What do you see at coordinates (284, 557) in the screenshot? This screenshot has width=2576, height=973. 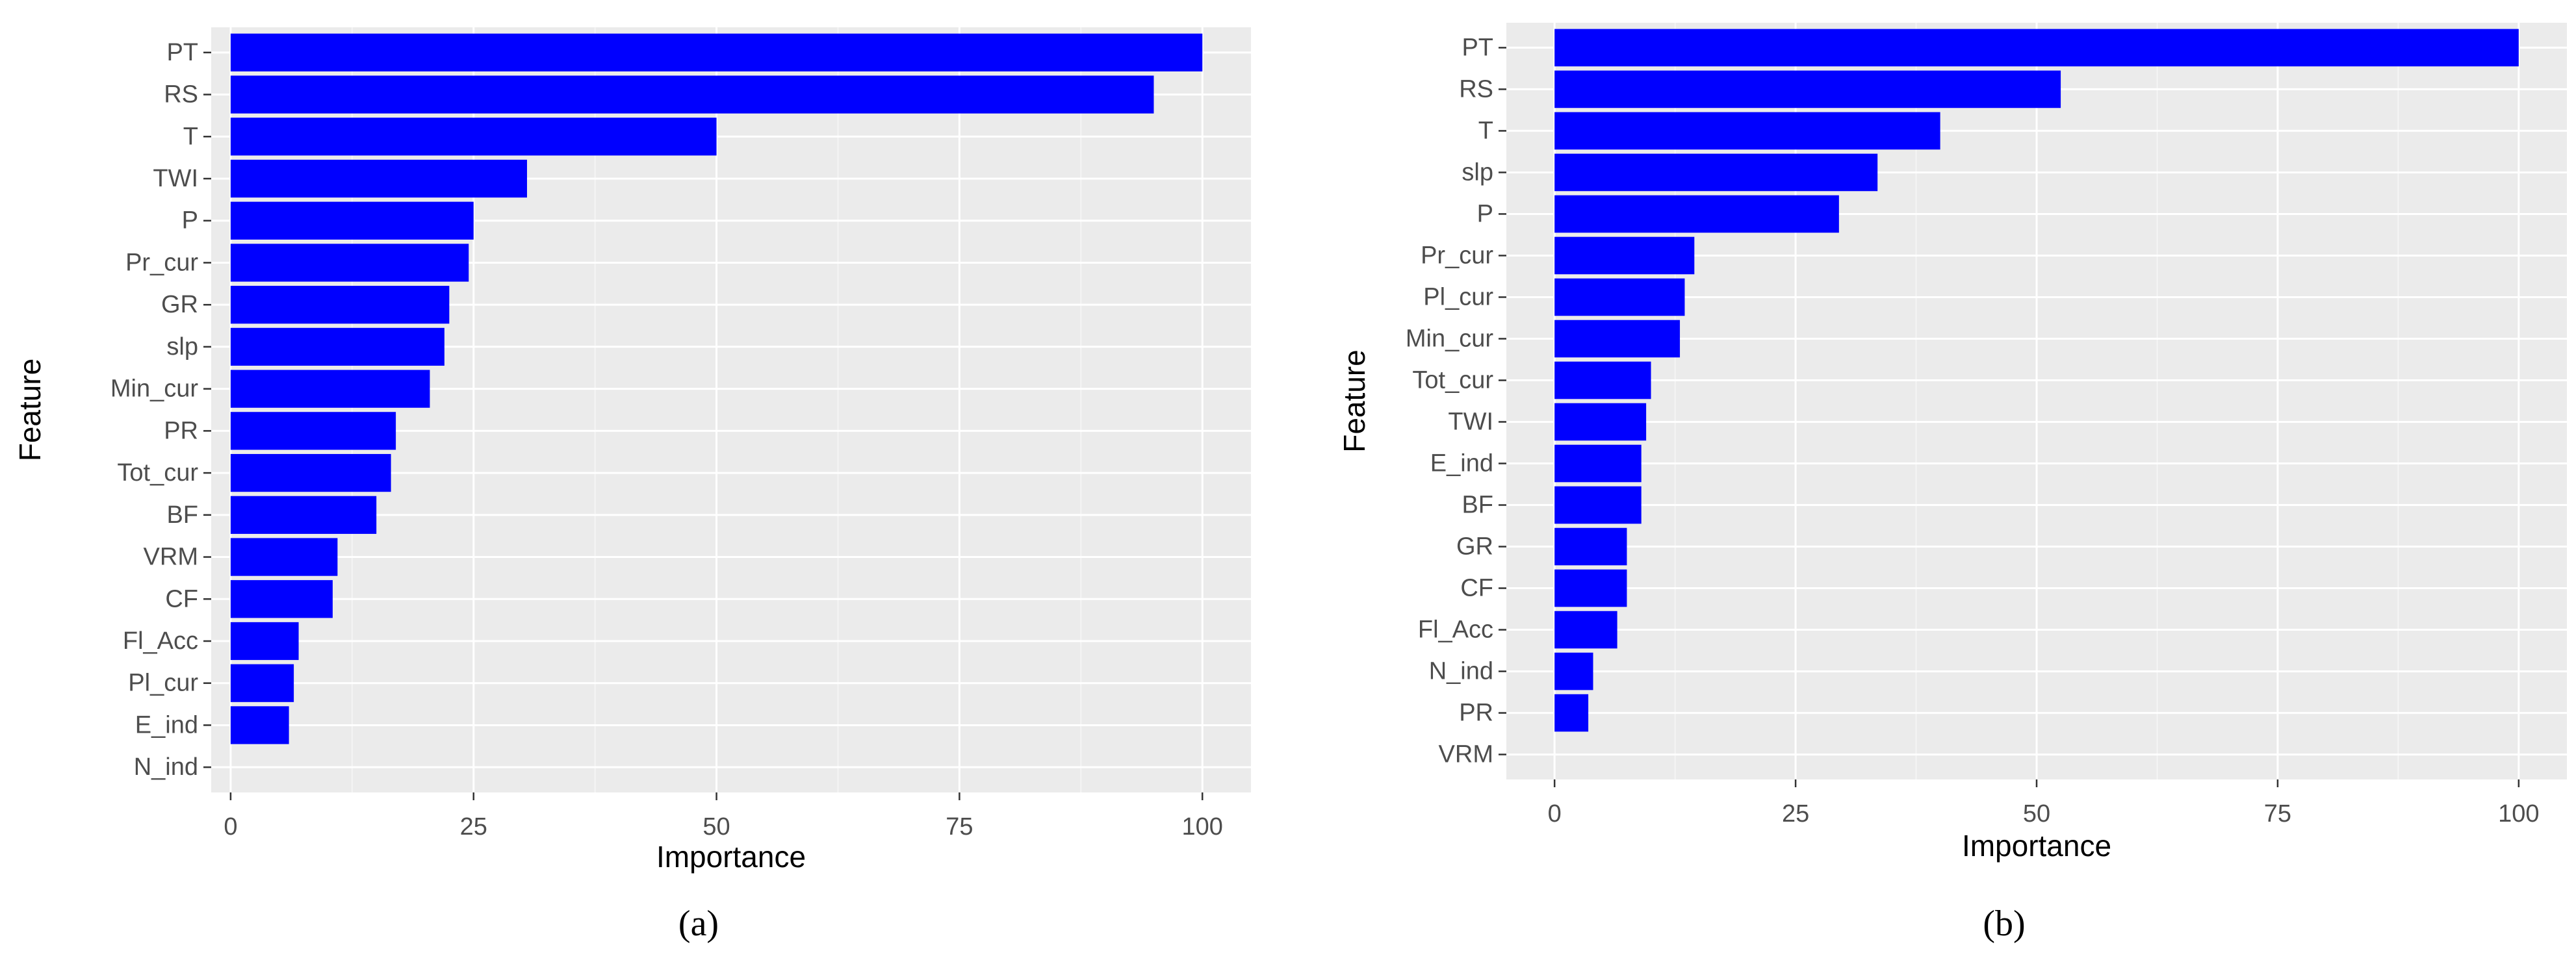 I see `bar-vrm` at bounding box center [284, 557].